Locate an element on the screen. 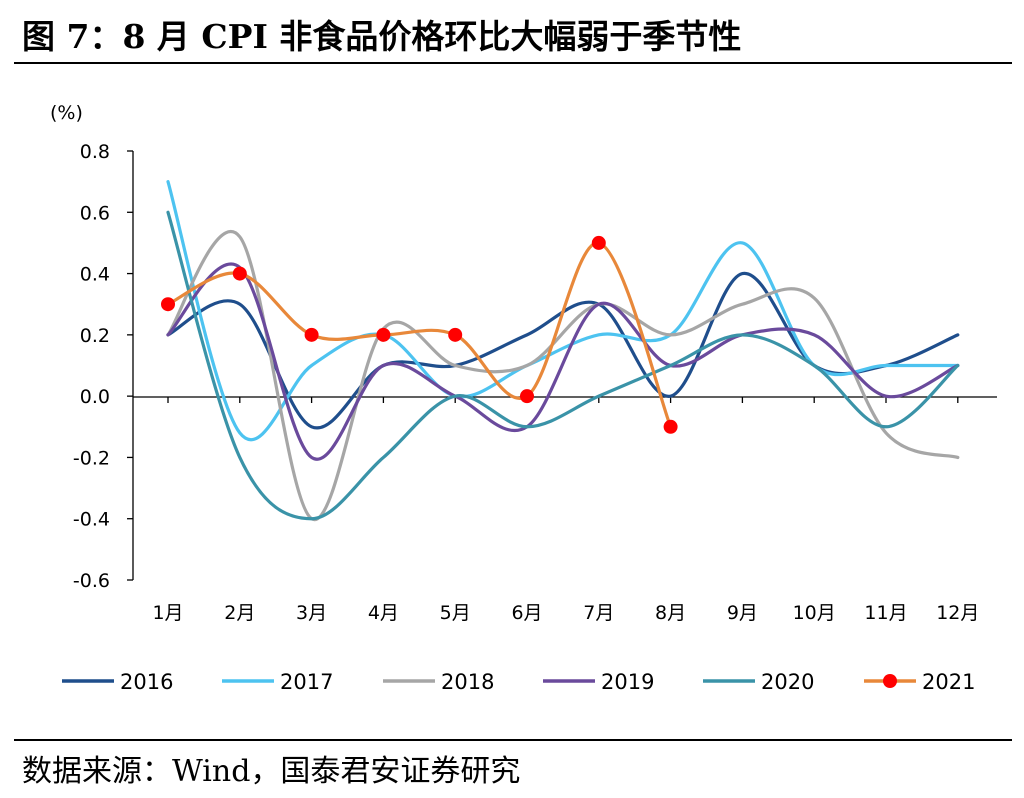 The width and height of the screenshot is (1024, 798). legend-label-2016: 2016 is located at coordinates (146, 682).